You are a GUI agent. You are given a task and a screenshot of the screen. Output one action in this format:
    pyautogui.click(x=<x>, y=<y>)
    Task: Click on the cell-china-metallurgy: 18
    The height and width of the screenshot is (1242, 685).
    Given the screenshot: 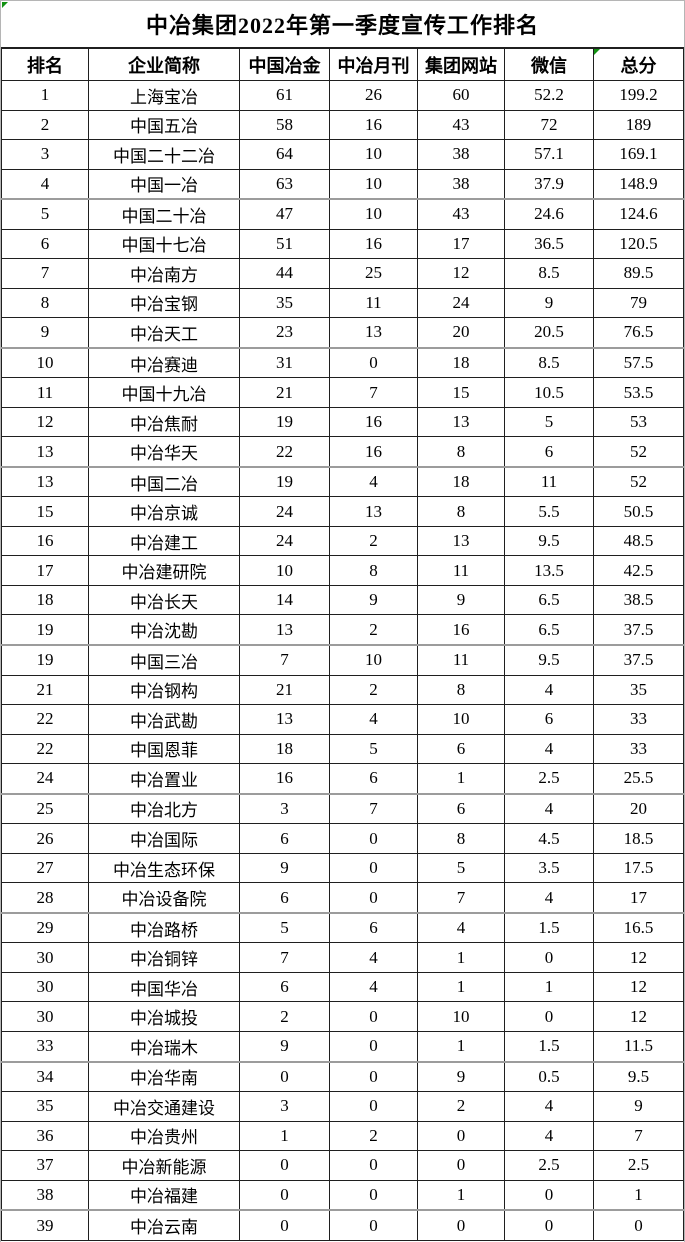 What is the action you would take?
    pyautogui.click(x=284, y=749)
    